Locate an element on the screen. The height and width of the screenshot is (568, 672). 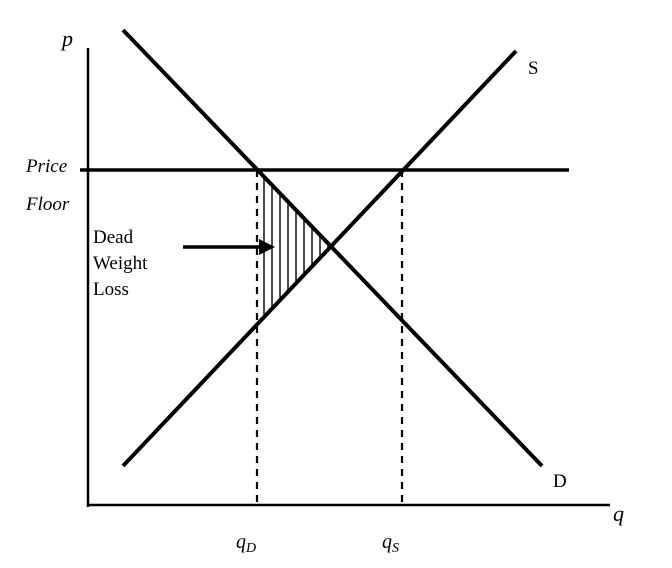
qd-label-sub: D is located at coordinates (250, 548).